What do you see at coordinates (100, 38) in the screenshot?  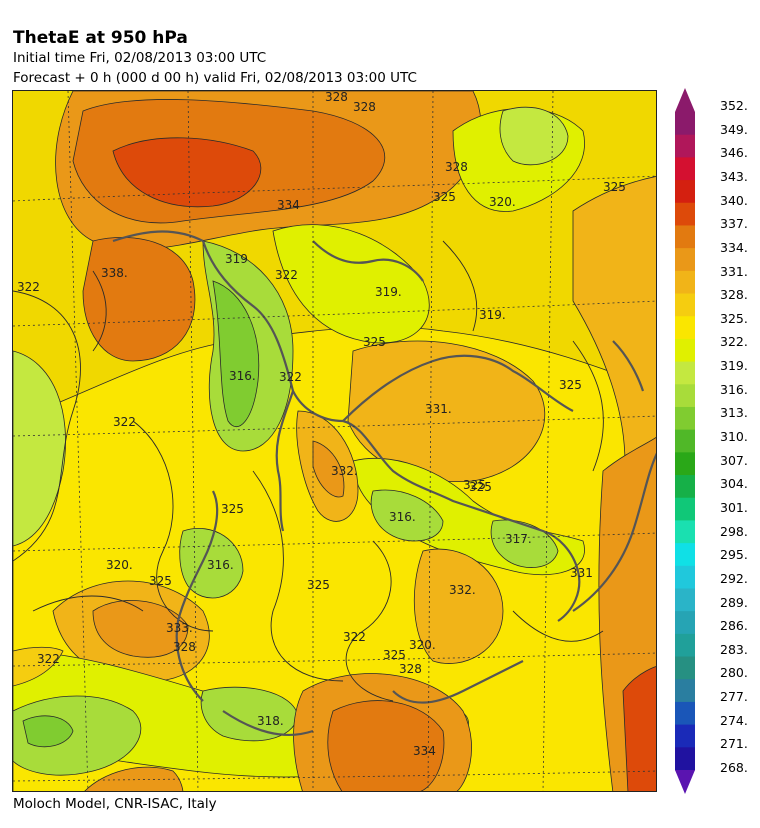 I see `chart-title: ThetaE at 950 hPa` at bounding box center [100, 38].